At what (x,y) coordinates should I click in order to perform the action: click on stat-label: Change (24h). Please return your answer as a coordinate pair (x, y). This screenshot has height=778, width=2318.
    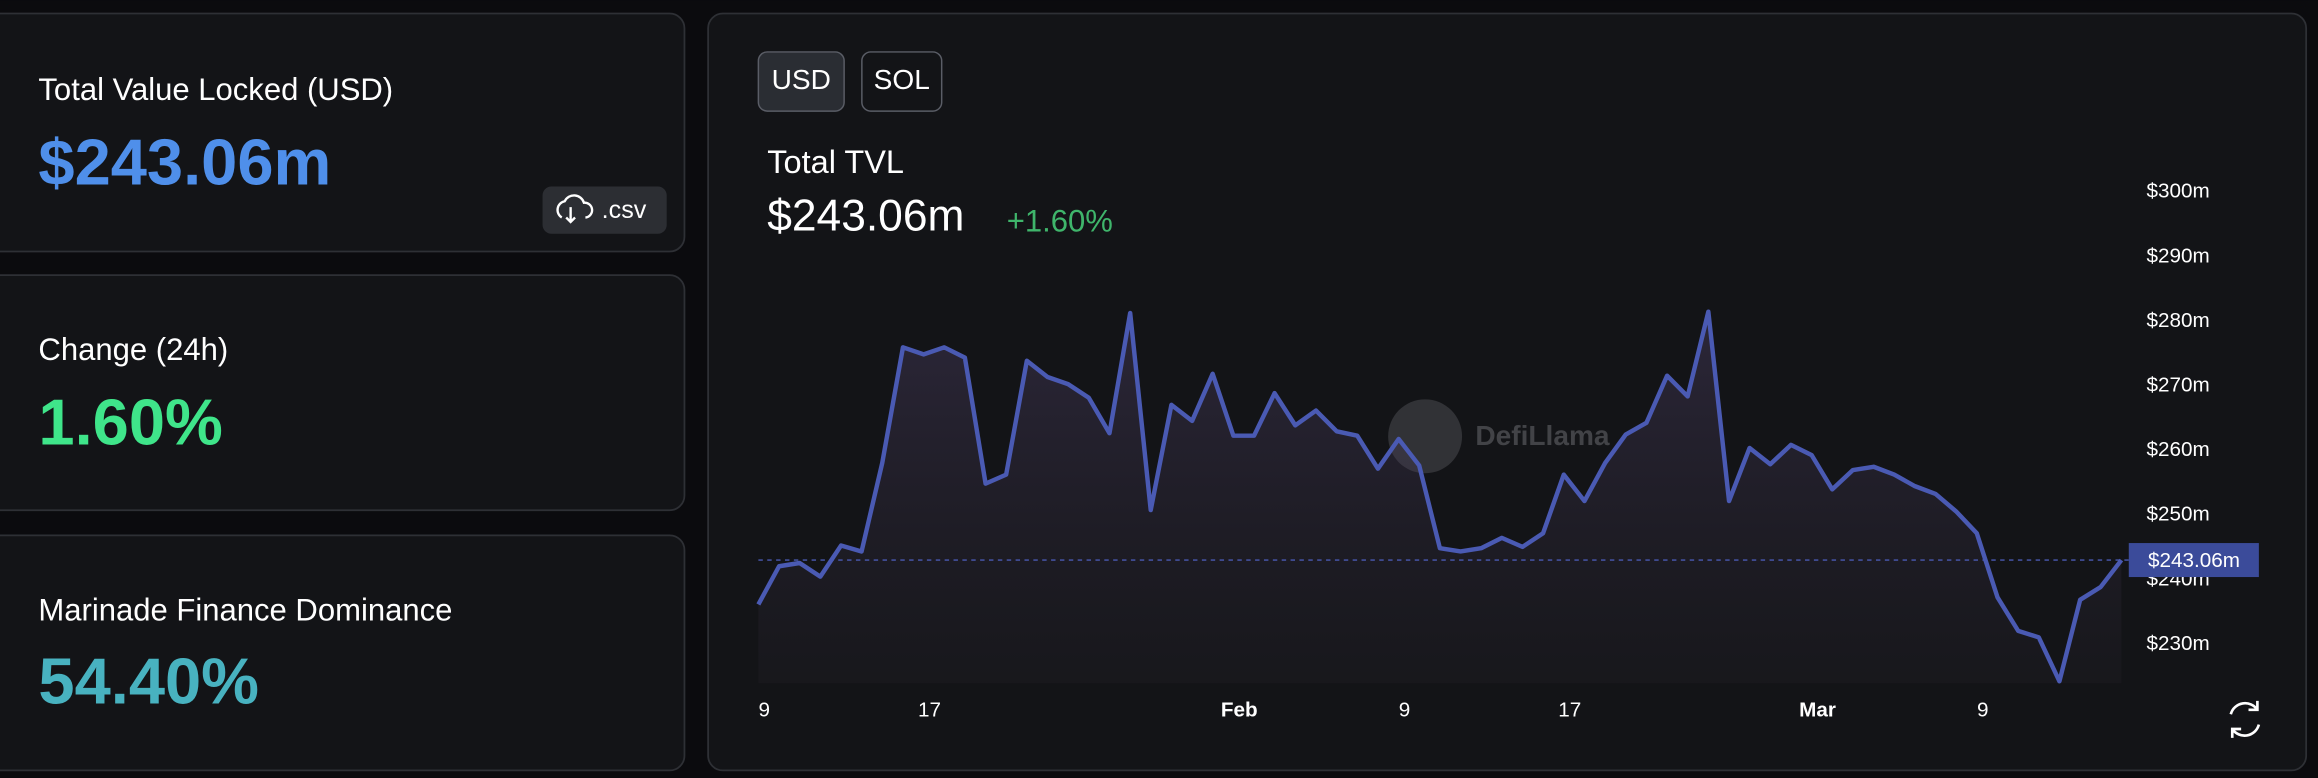
    Looking at the image, I should click on (133, 349).